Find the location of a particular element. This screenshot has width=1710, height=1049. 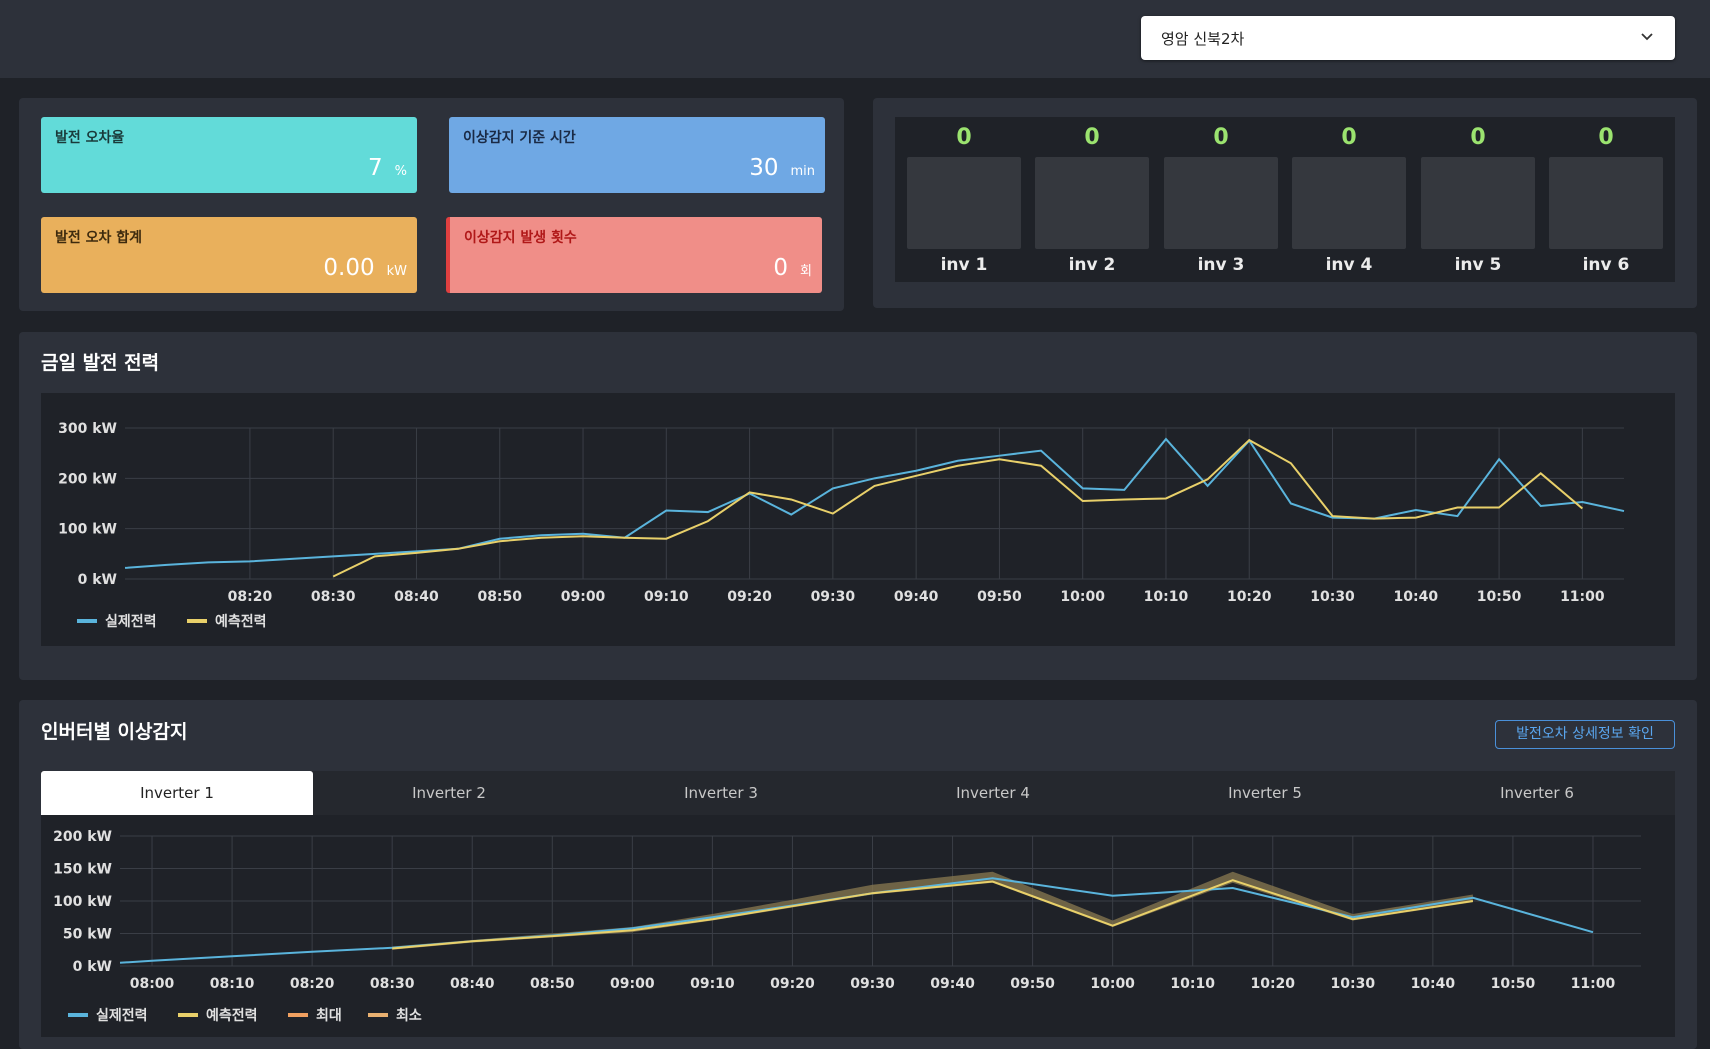

x-tick-label: 11:00 is located at coordinates (1593, 984).